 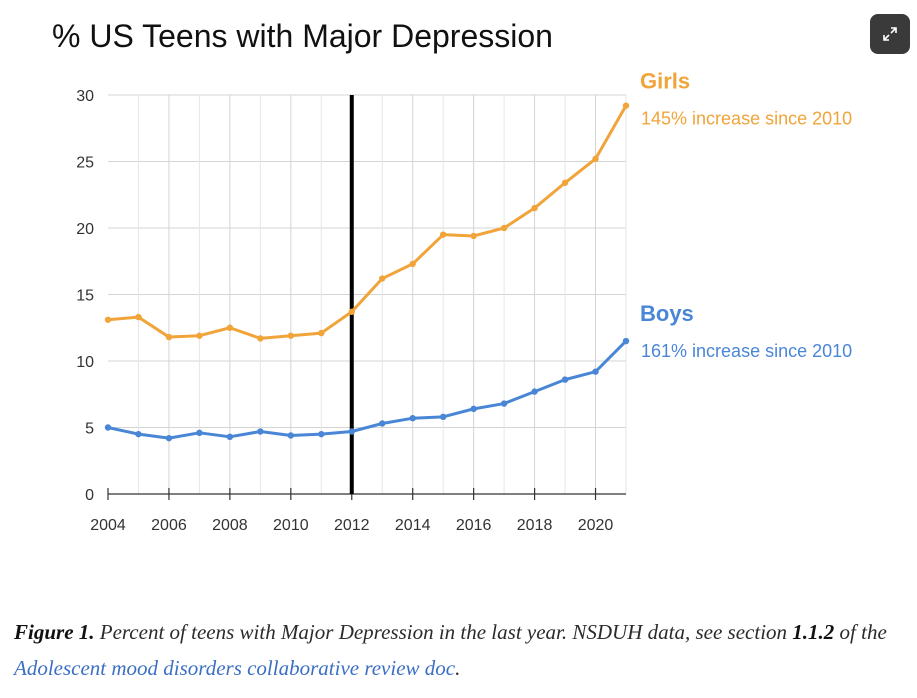 I want to click on series-line-boys, so click(x=367, y=389).